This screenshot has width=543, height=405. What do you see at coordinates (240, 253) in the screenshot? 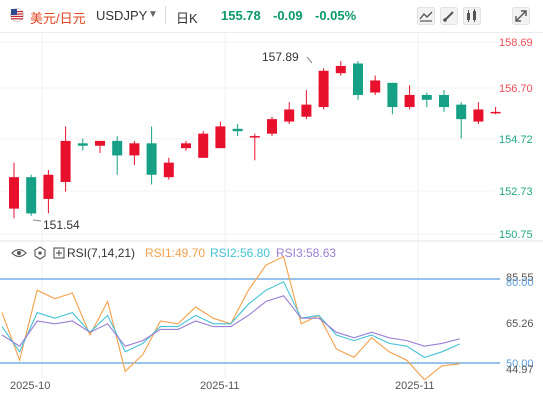
I see `rsi2-value: RSI2:56.80` at bounding box center [240, 253].